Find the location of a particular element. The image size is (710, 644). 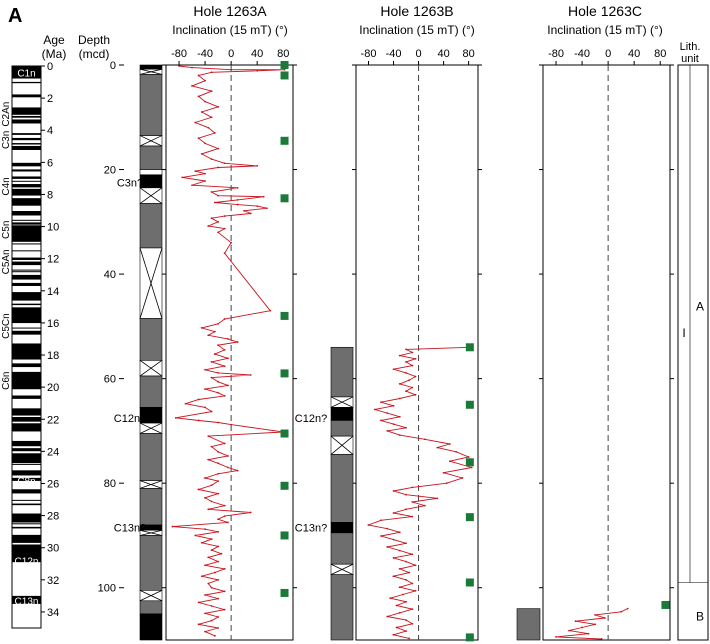

x-tick-label: -40 is located at coordinates (582, 54).